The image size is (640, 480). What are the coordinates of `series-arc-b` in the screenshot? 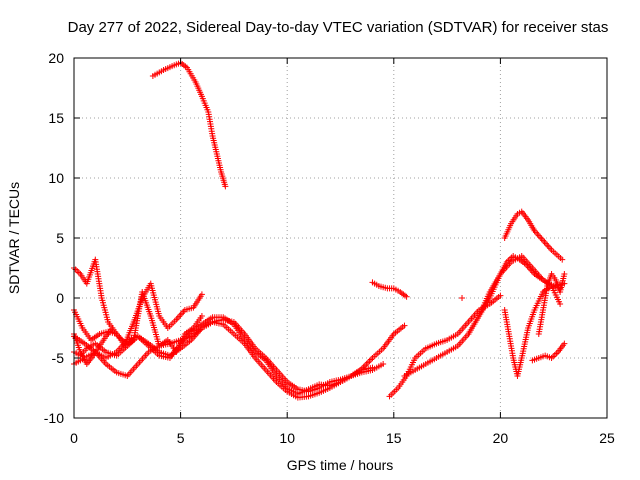 It's located at (239, 355).